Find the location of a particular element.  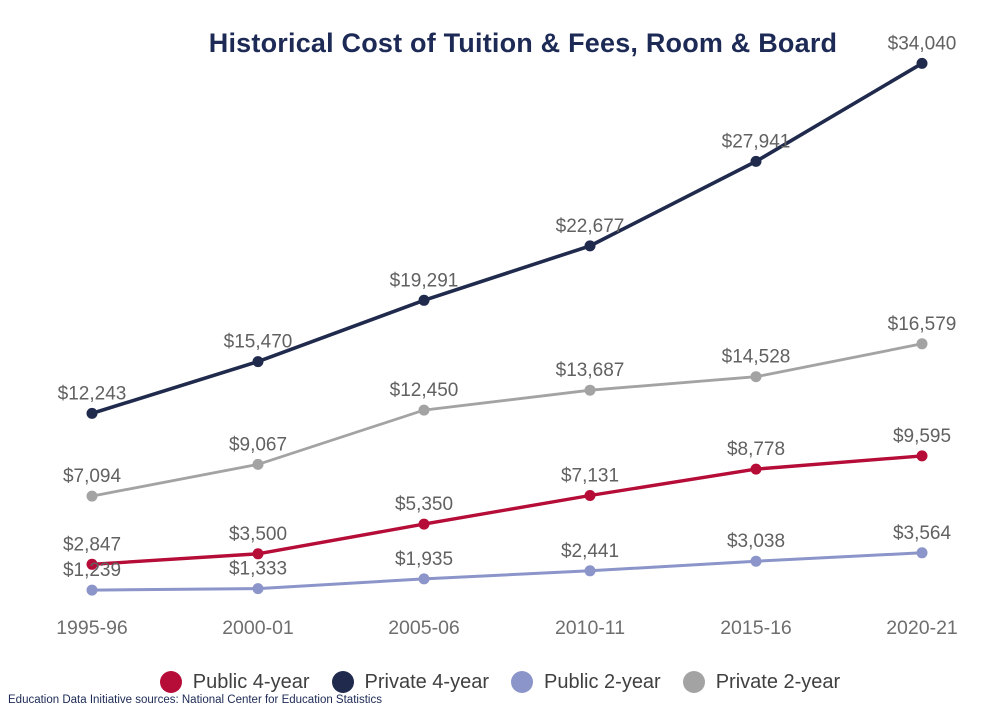

data-label-private-4-year-2010-11: $22,677 is located at coordinates (590, 226).